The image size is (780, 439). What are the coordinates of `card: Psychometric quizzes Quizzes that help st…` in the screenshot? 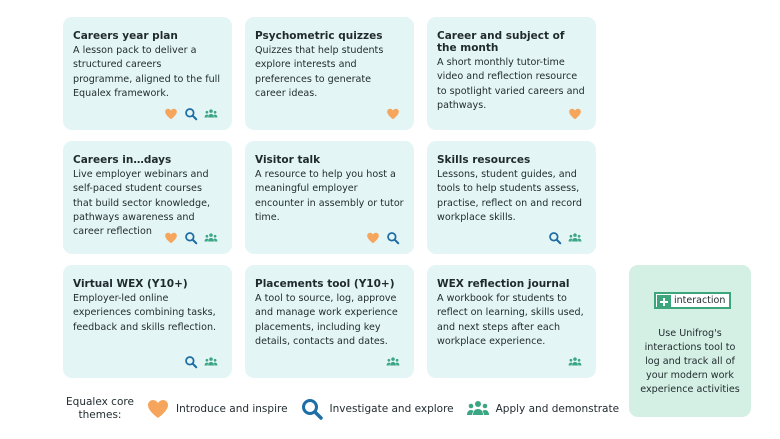 It's located at (329, 73).